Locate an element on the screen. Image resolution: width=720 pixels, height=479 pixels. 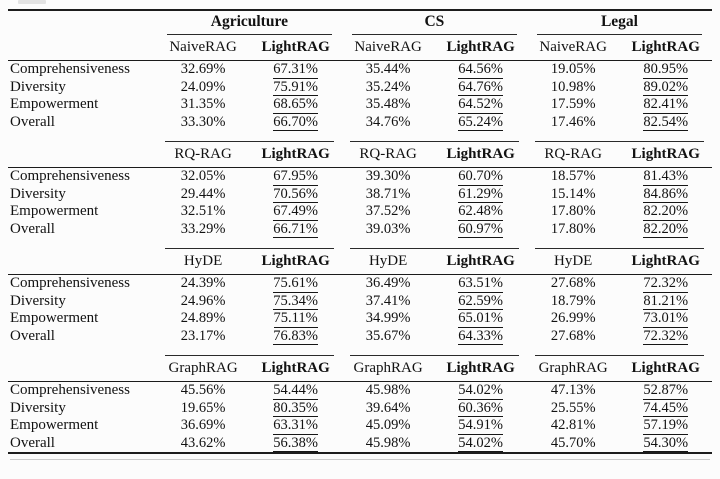
baseline-value-cell: 19.05% is located at coordinates (573, 70).